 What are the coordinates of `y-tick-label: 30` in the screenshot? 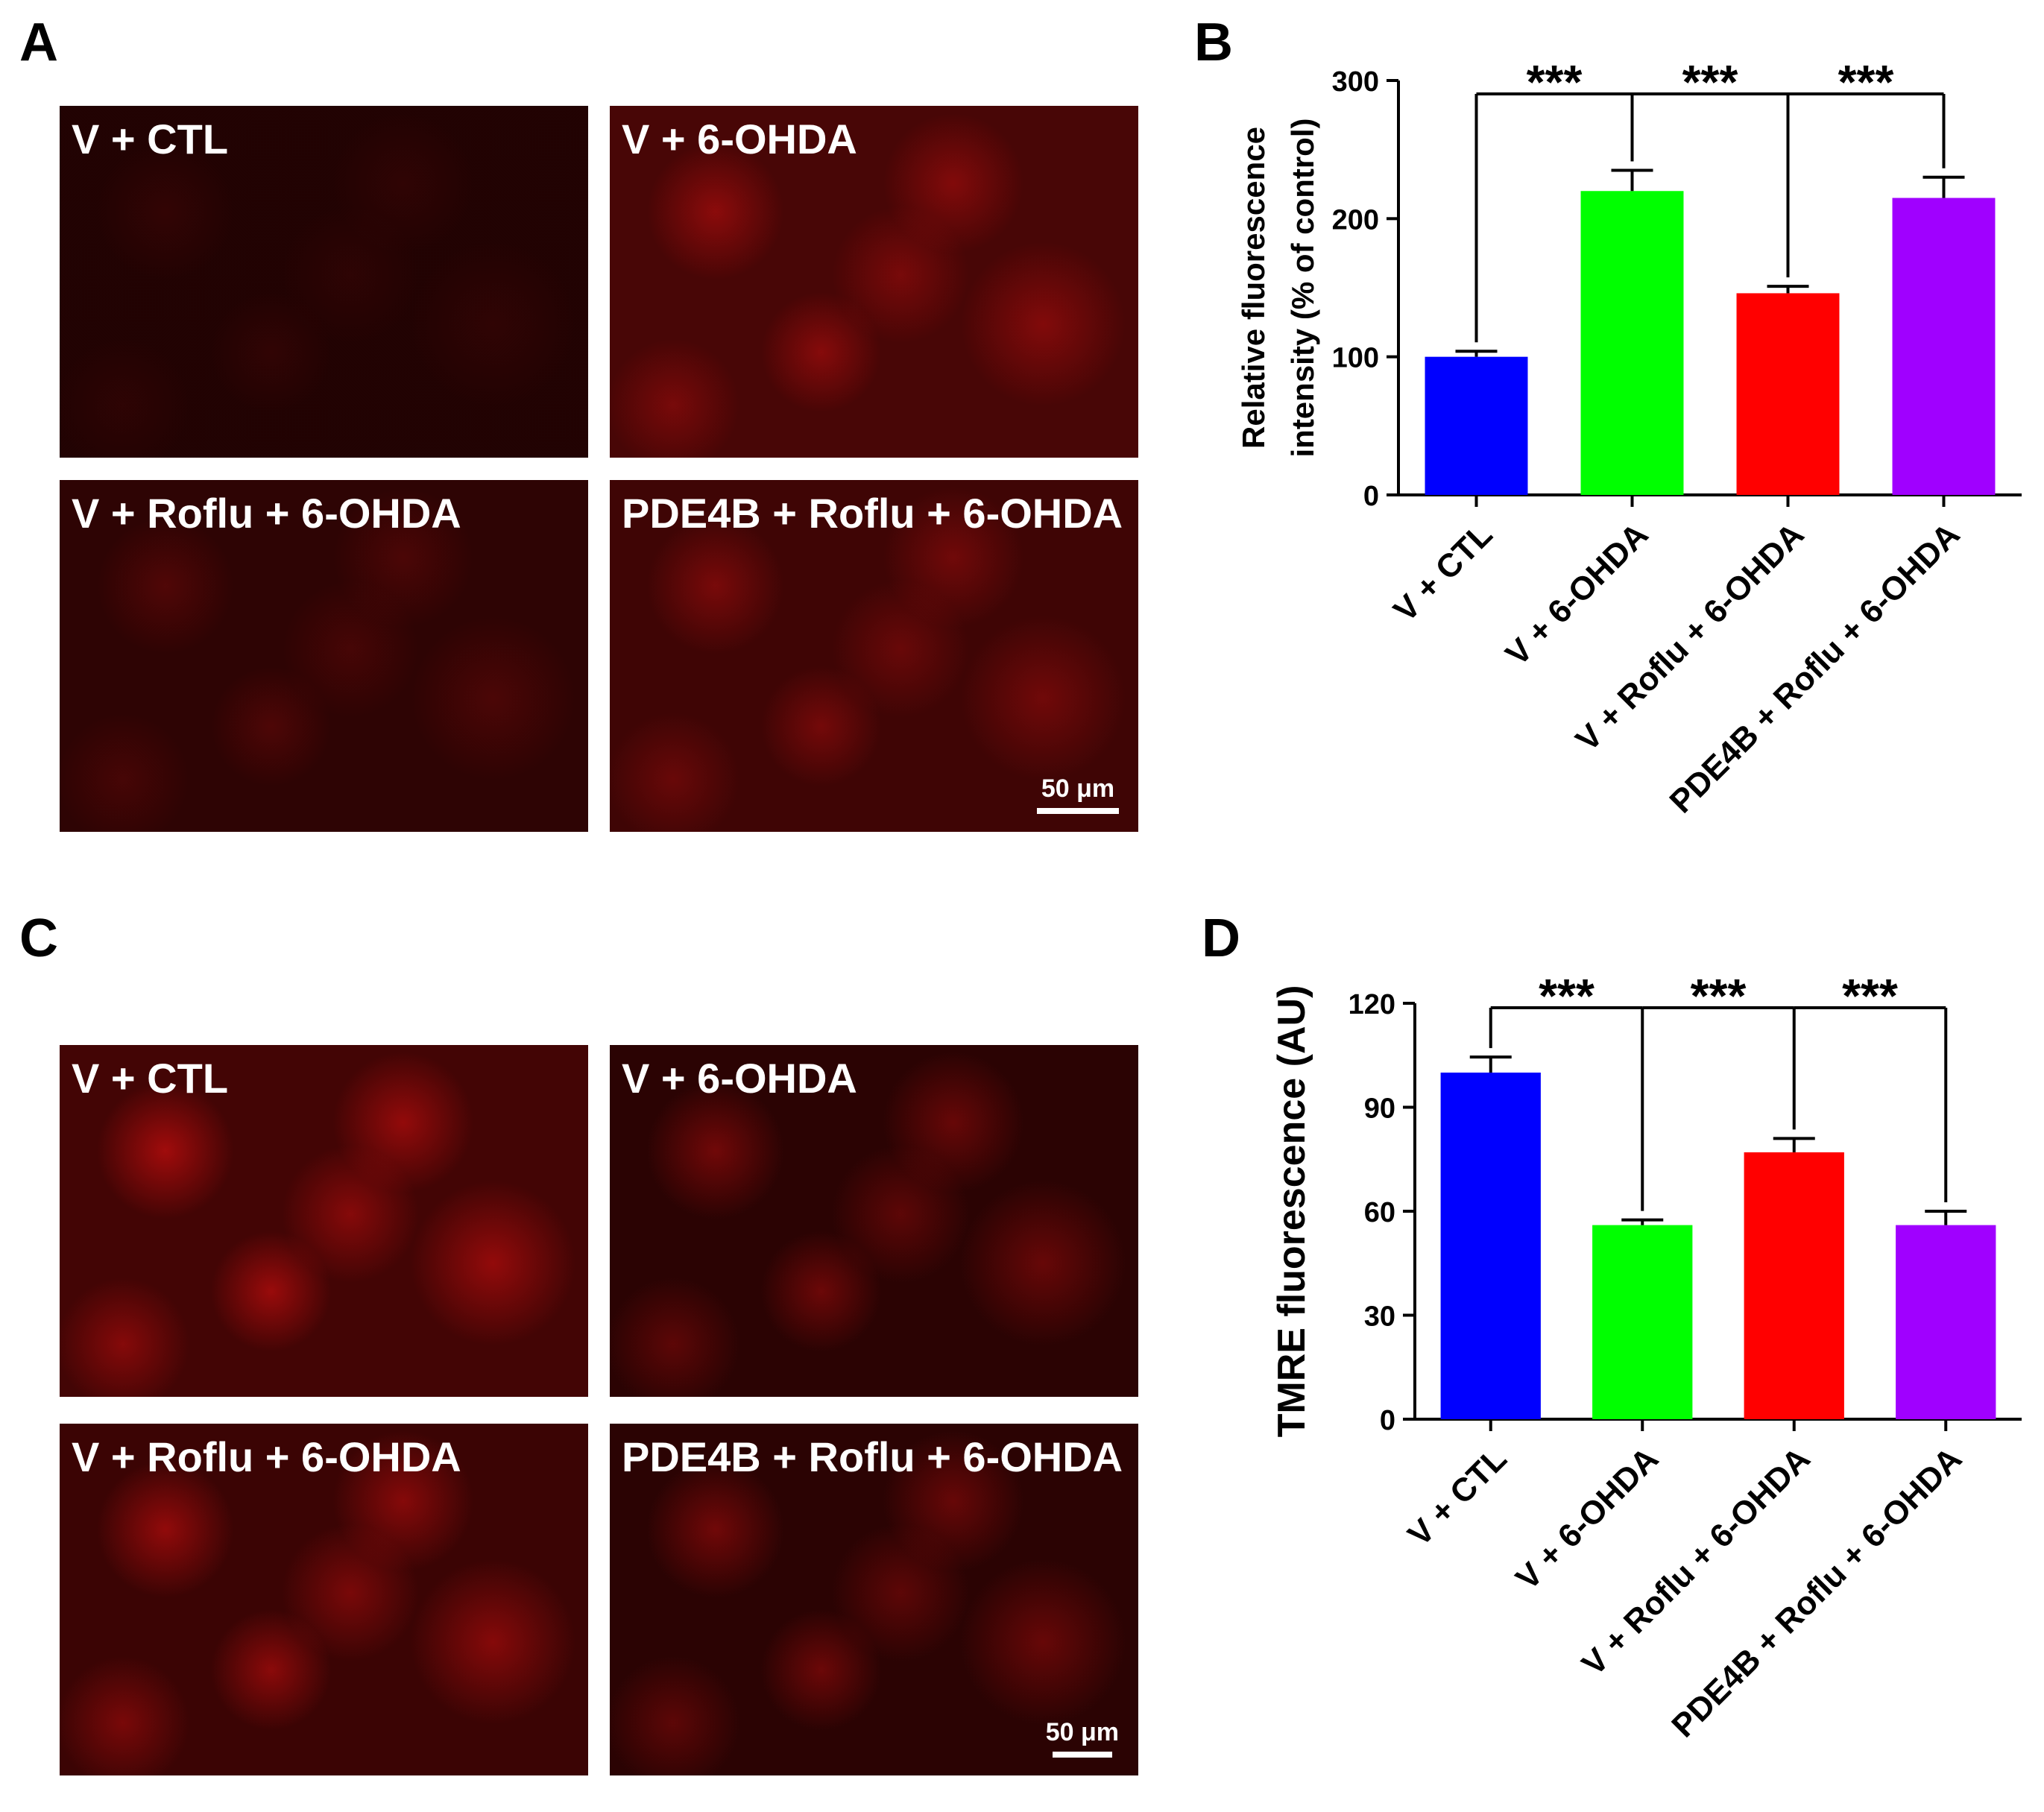 It's located at (1380, 1317).